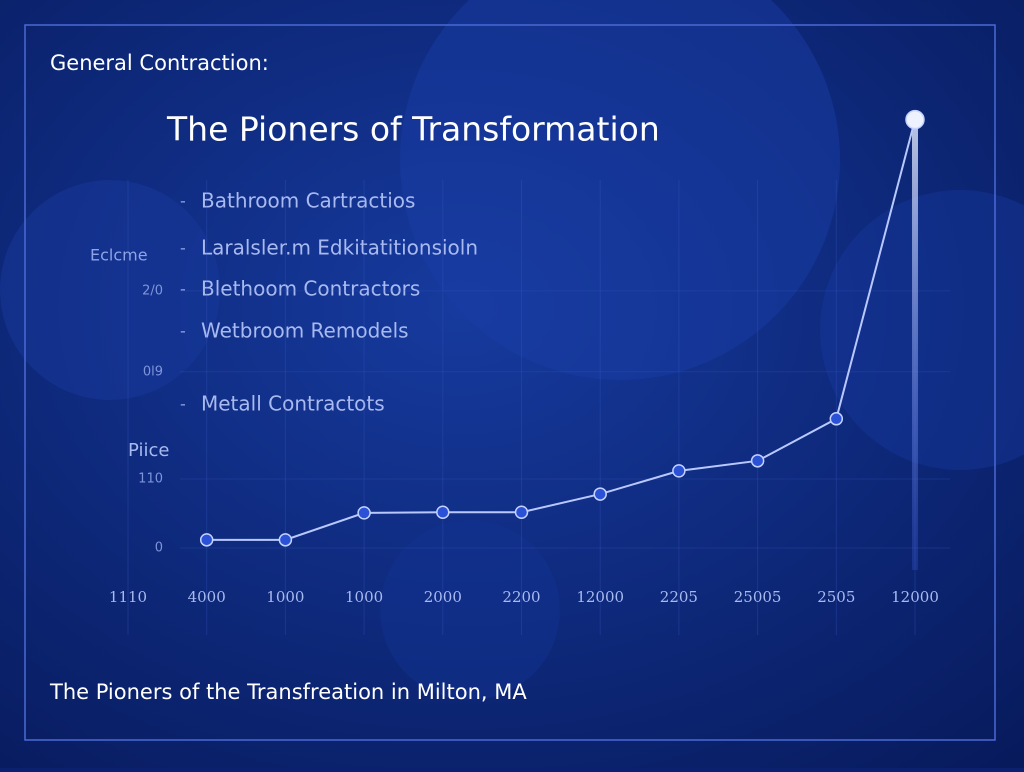 The height and width of the screenshot is (772, 1024). What do you see at coordinates (310, 289) in the screenshot?
I see `list-item: Blethoom Contractors` at bounding box center [310, 289].